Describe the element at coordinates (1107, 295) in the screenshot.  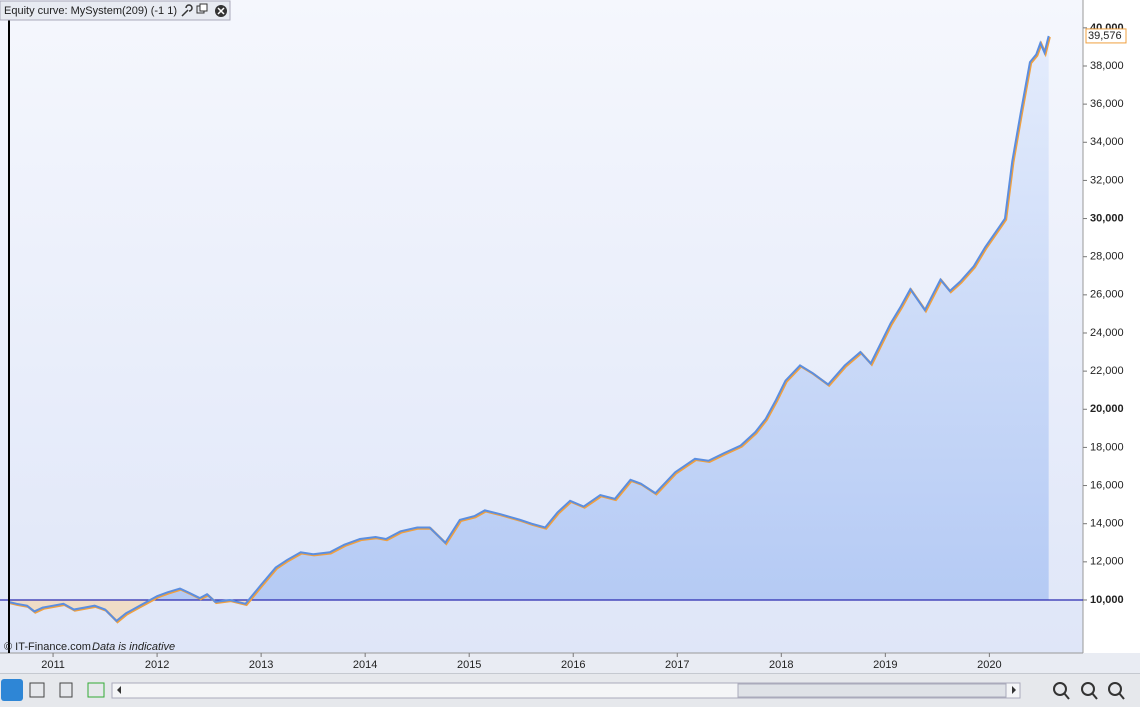
I see `y-tick-label: 26,000` at that location.